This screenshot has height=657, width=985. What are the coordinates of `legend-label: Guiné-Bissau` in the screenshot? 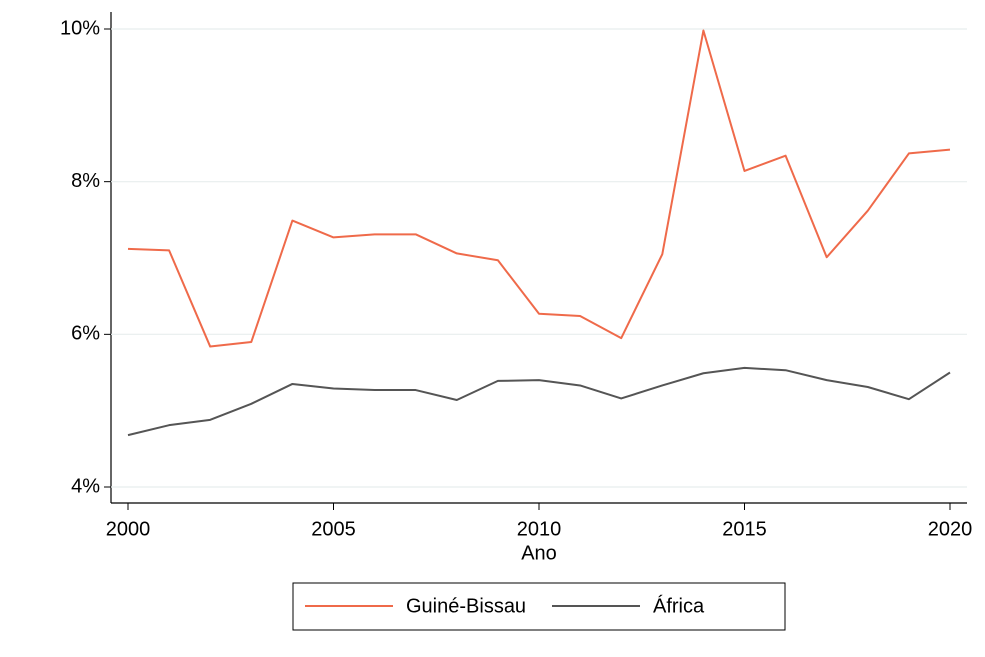 It's located at (466, 606).